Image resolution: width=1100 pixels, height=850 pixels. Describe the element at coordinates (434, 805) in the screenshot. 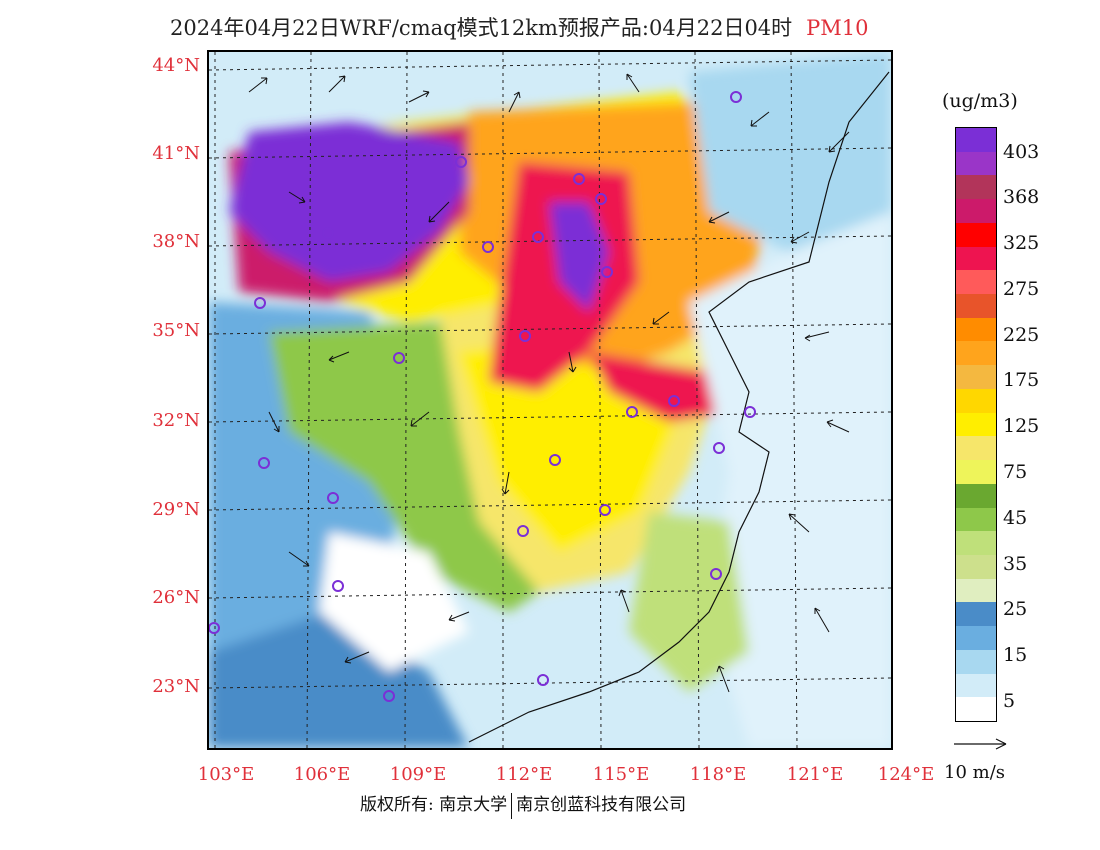

I see `copyright-text: 版权所有: 南京大学` at that location.